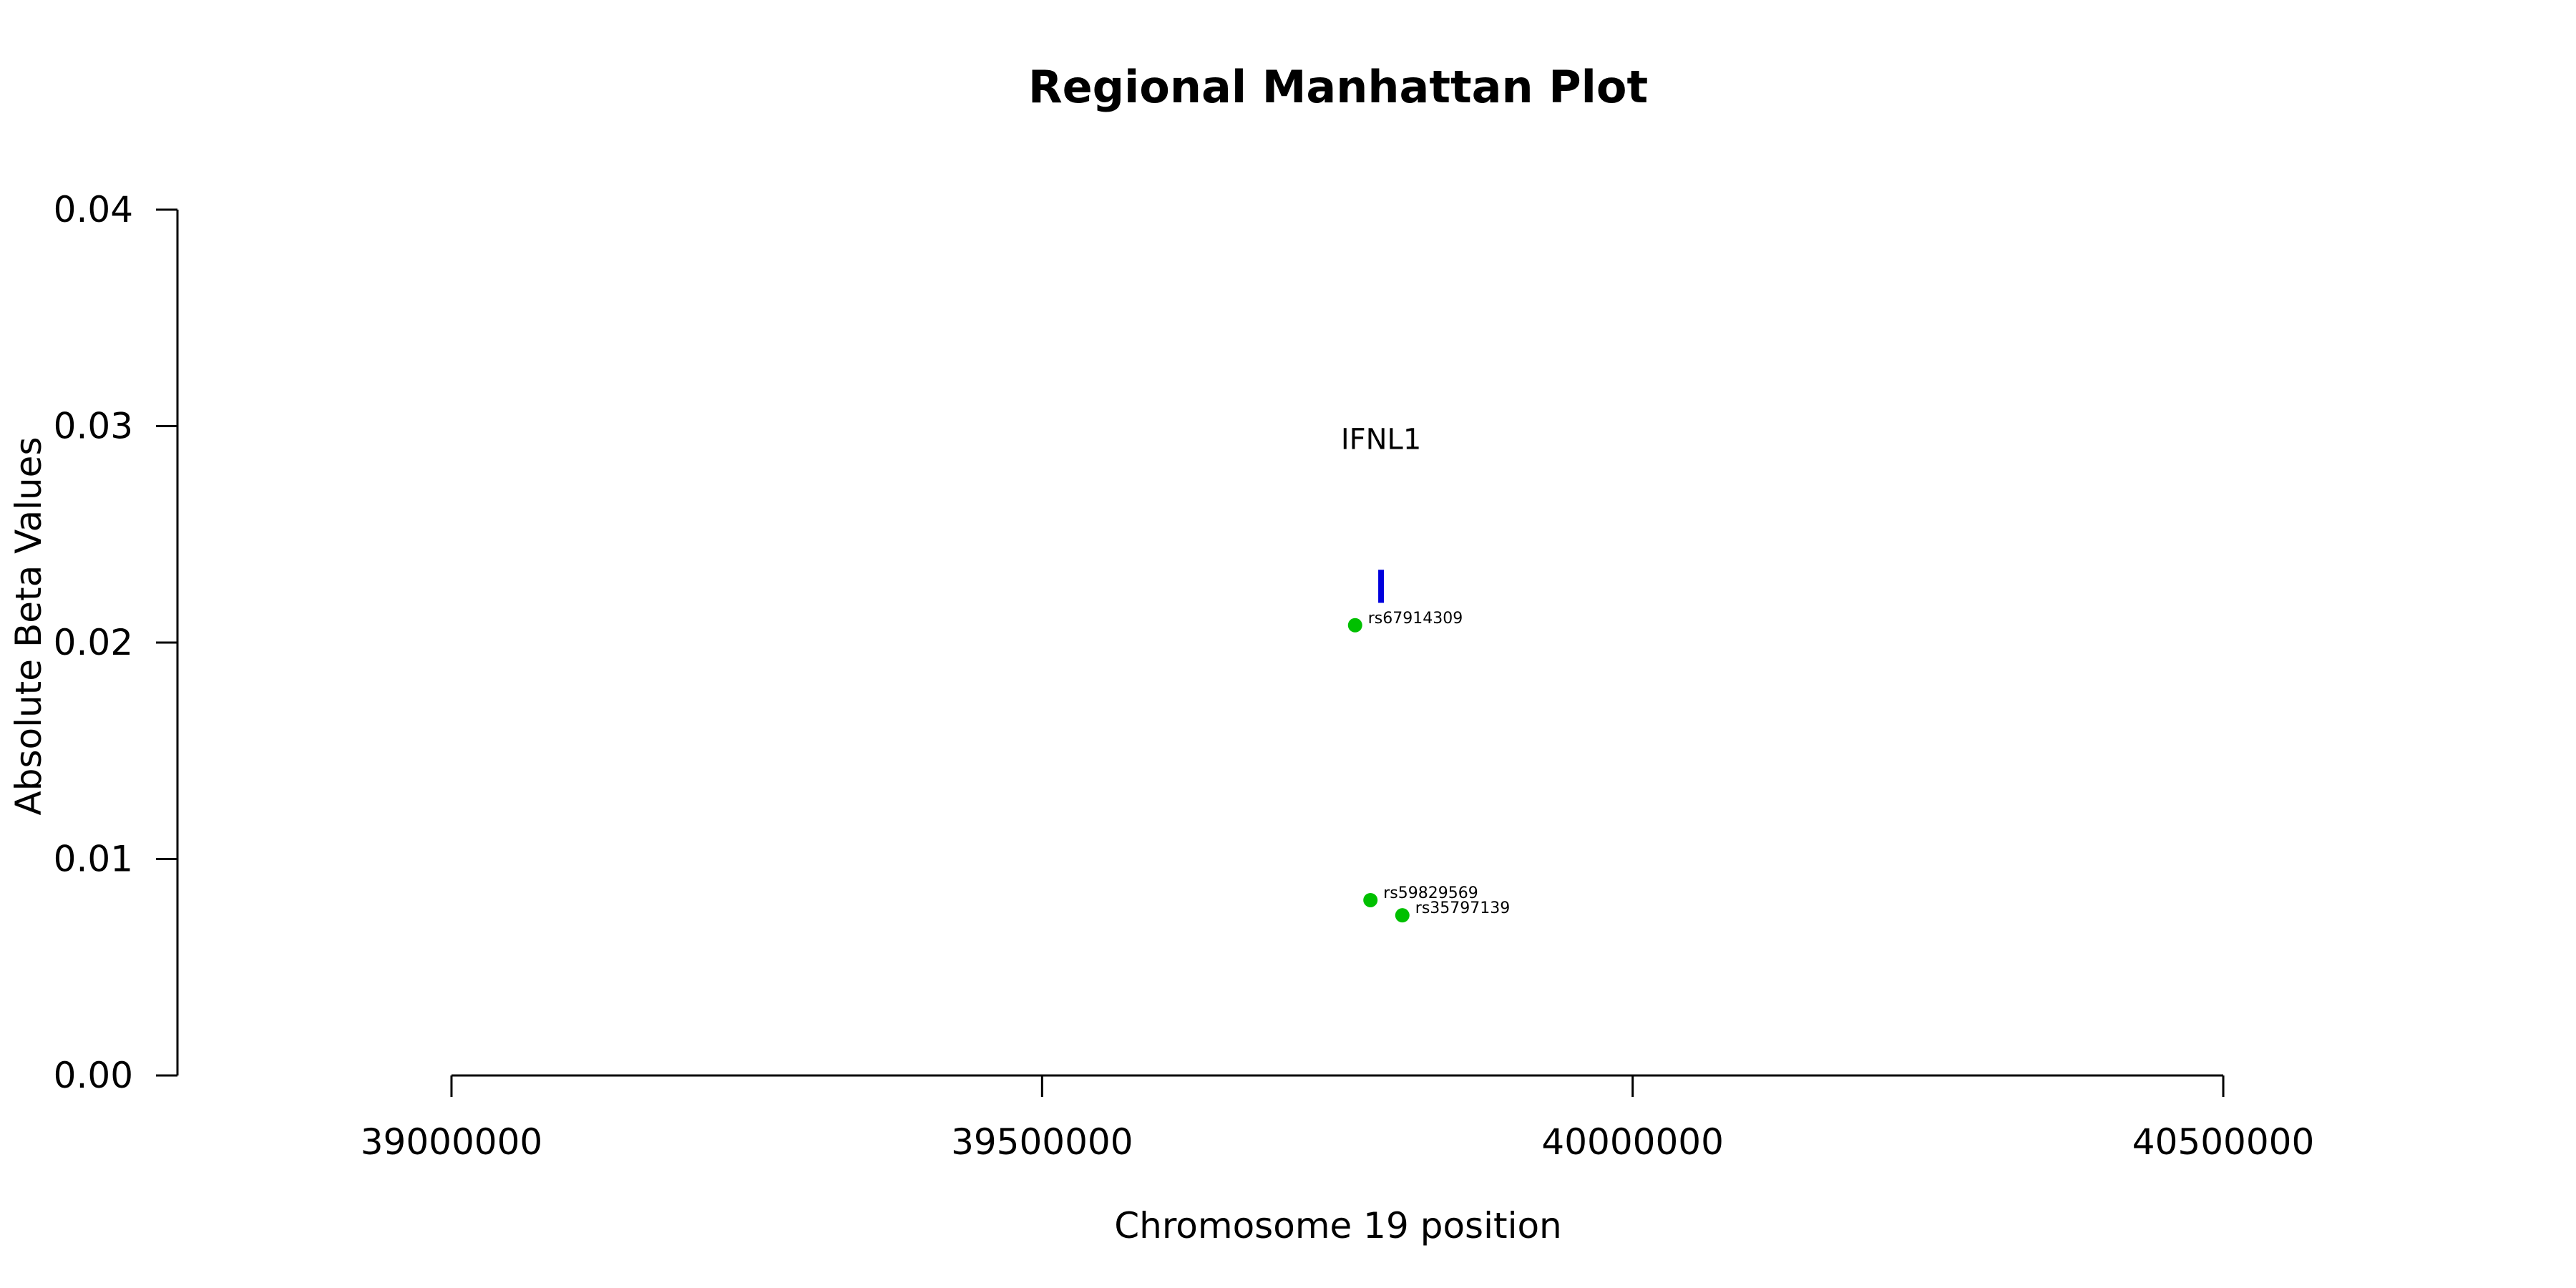 The height and width of the screenshot is (1288, 2576). Describe the element at coordinates (93, 859) in the screenshot. I see `y-tick-label: 0.01` at that location.